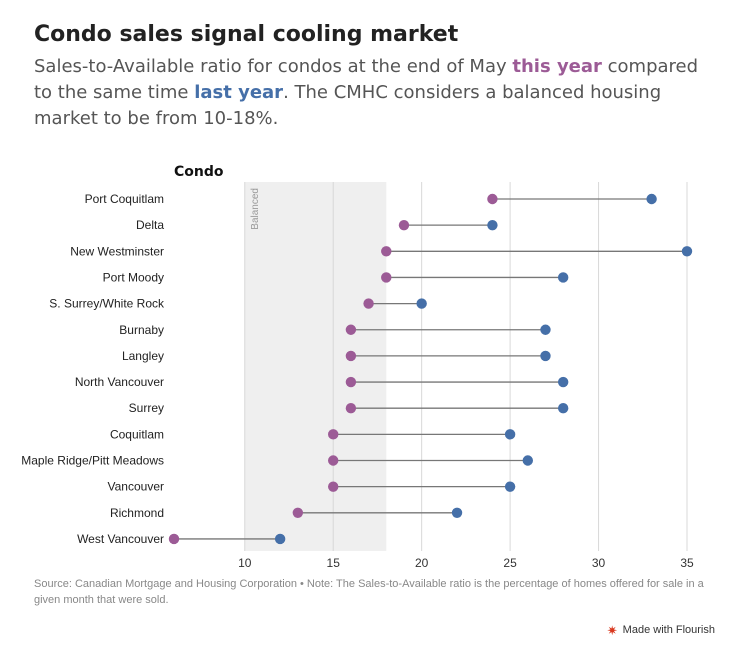 The image size is (745, 651). Describe the element at coordinates (124, 199) in the screenshot. I see `category-label: Port Coquitlam` at that location.